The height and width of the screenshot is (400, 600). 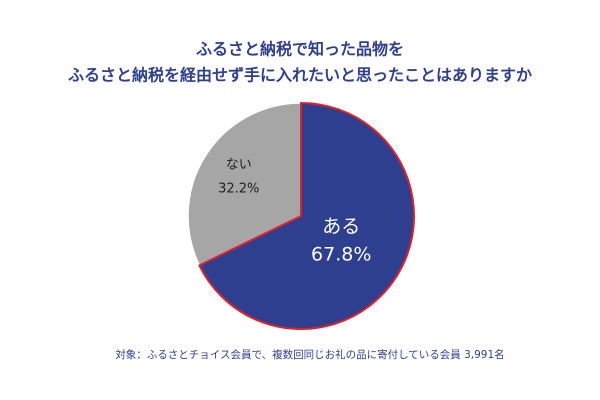 I want to click on chart-title: ふるさと納税で知った品物を, so click(x=300, y=49).